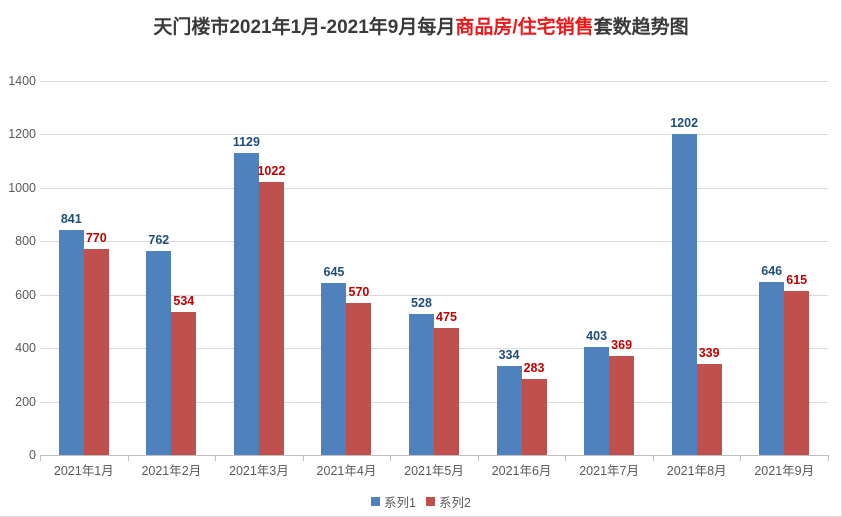 The width and height of the screenshot is (842, 517). I want to click on bar-group: 403 369, so click(609, 271).